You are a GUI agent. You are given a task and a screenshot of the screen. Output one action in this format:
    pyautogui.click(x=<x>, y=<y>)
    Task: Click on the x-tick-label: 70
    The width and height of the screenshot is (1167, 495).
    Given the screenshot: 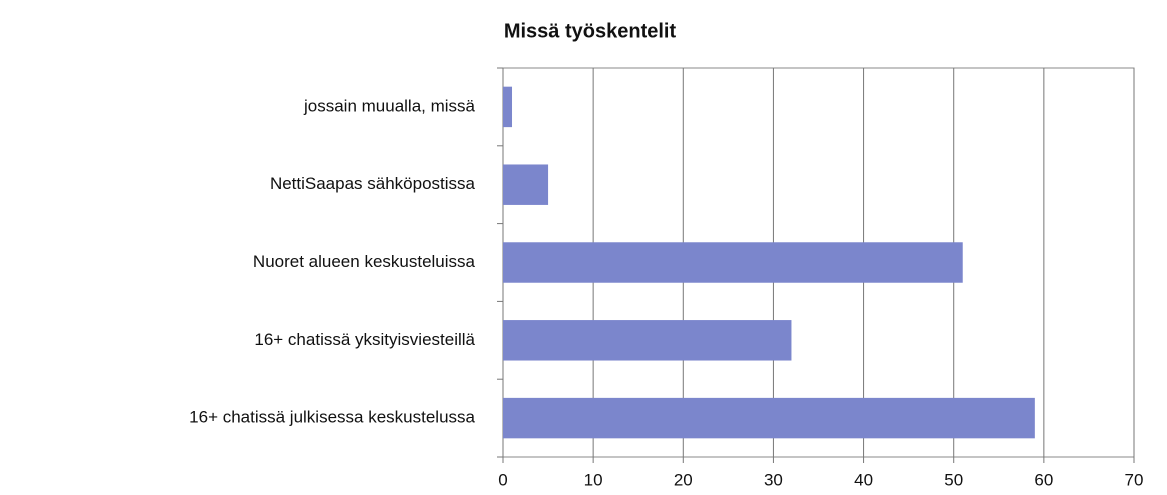 What is the action you would take?
    pyautogui.click(x=1134, y=479)
    